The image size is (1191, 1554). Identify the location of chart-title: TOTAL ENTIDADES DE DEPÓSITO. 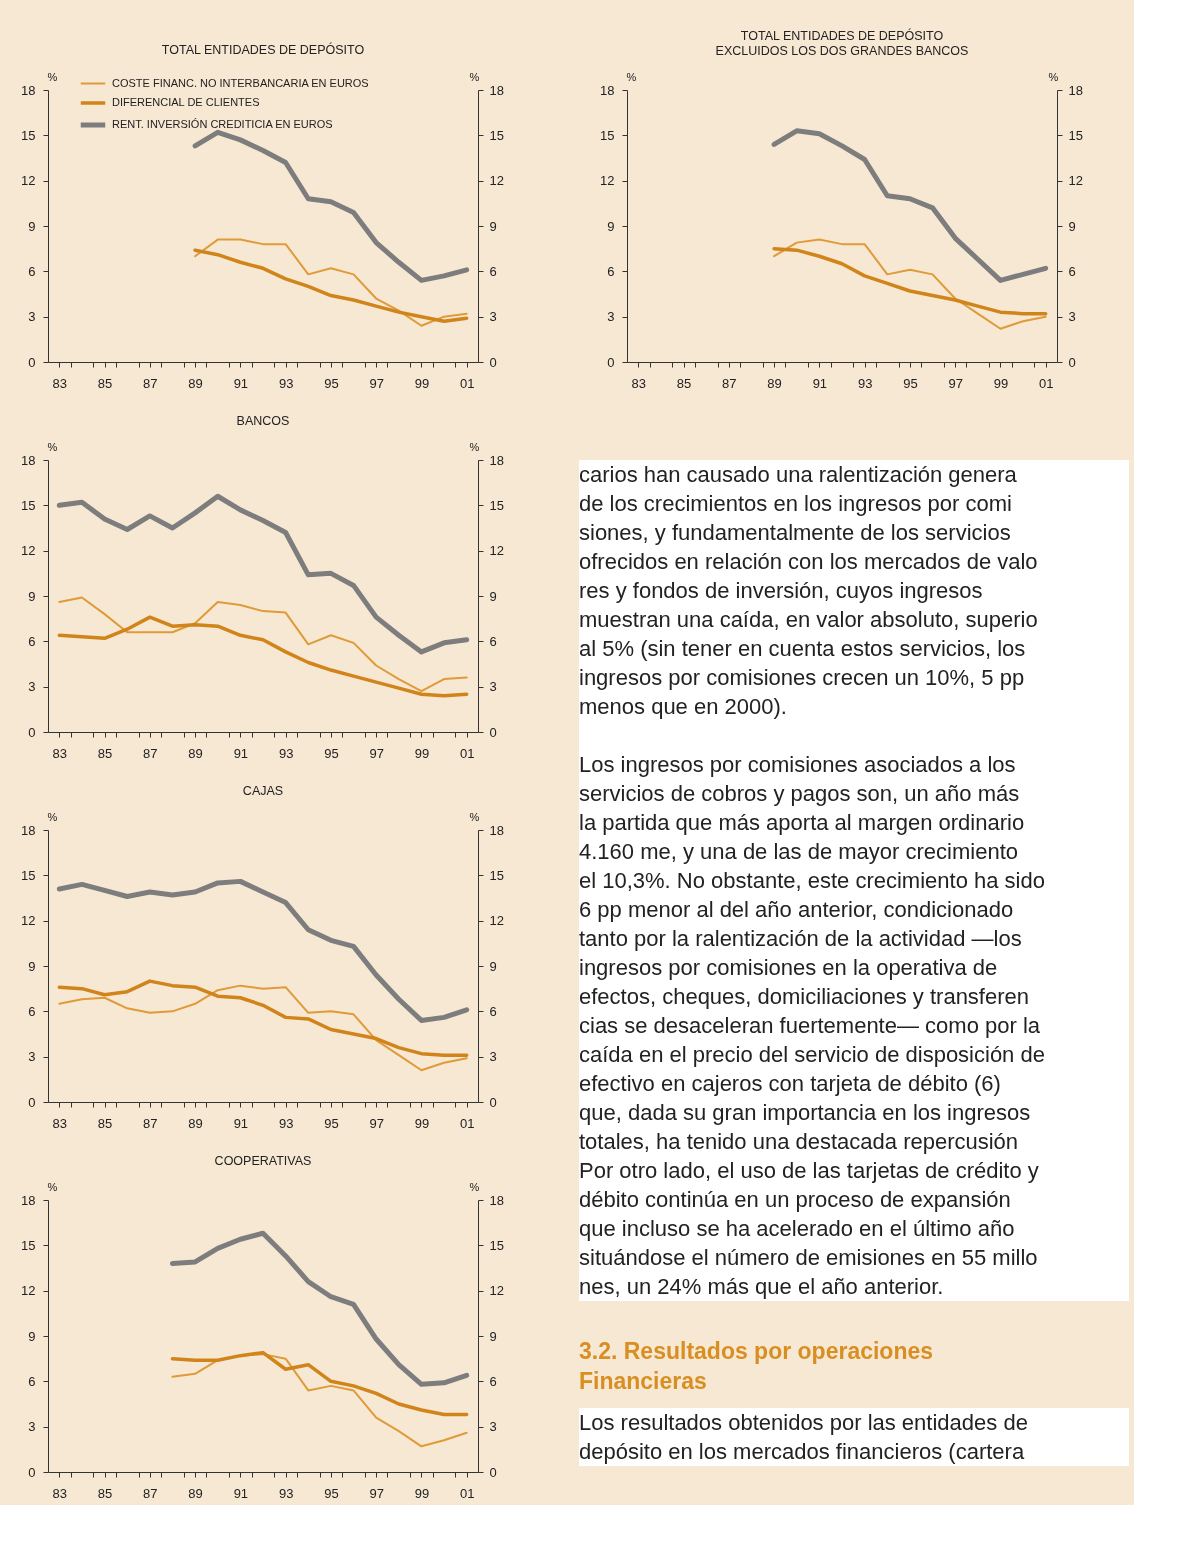
(263, 49).